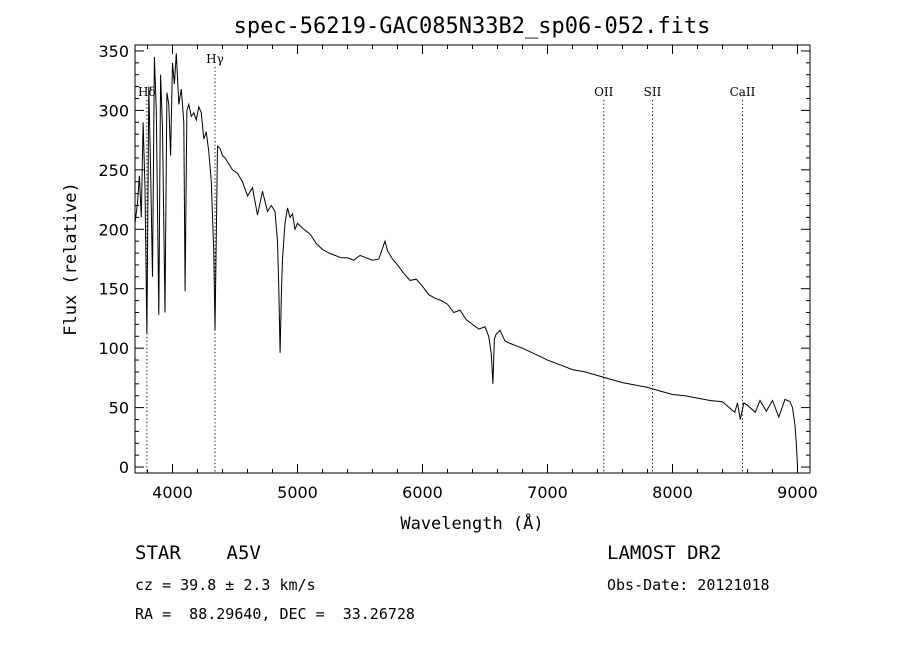 The image size is (900, 650). What do you see at coordinates (672, 492) in the screenshot?
I see `x-tick-label: 8000` at bounding box center [672, 492].